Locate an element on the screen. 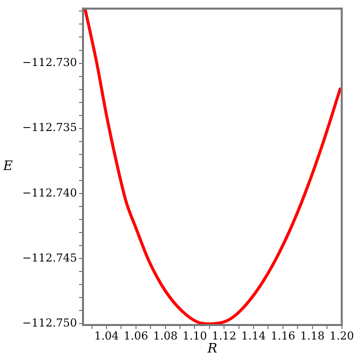 This screenshot has height=355, width=355. x-axis-title: R is located at coordinates (212, 348).